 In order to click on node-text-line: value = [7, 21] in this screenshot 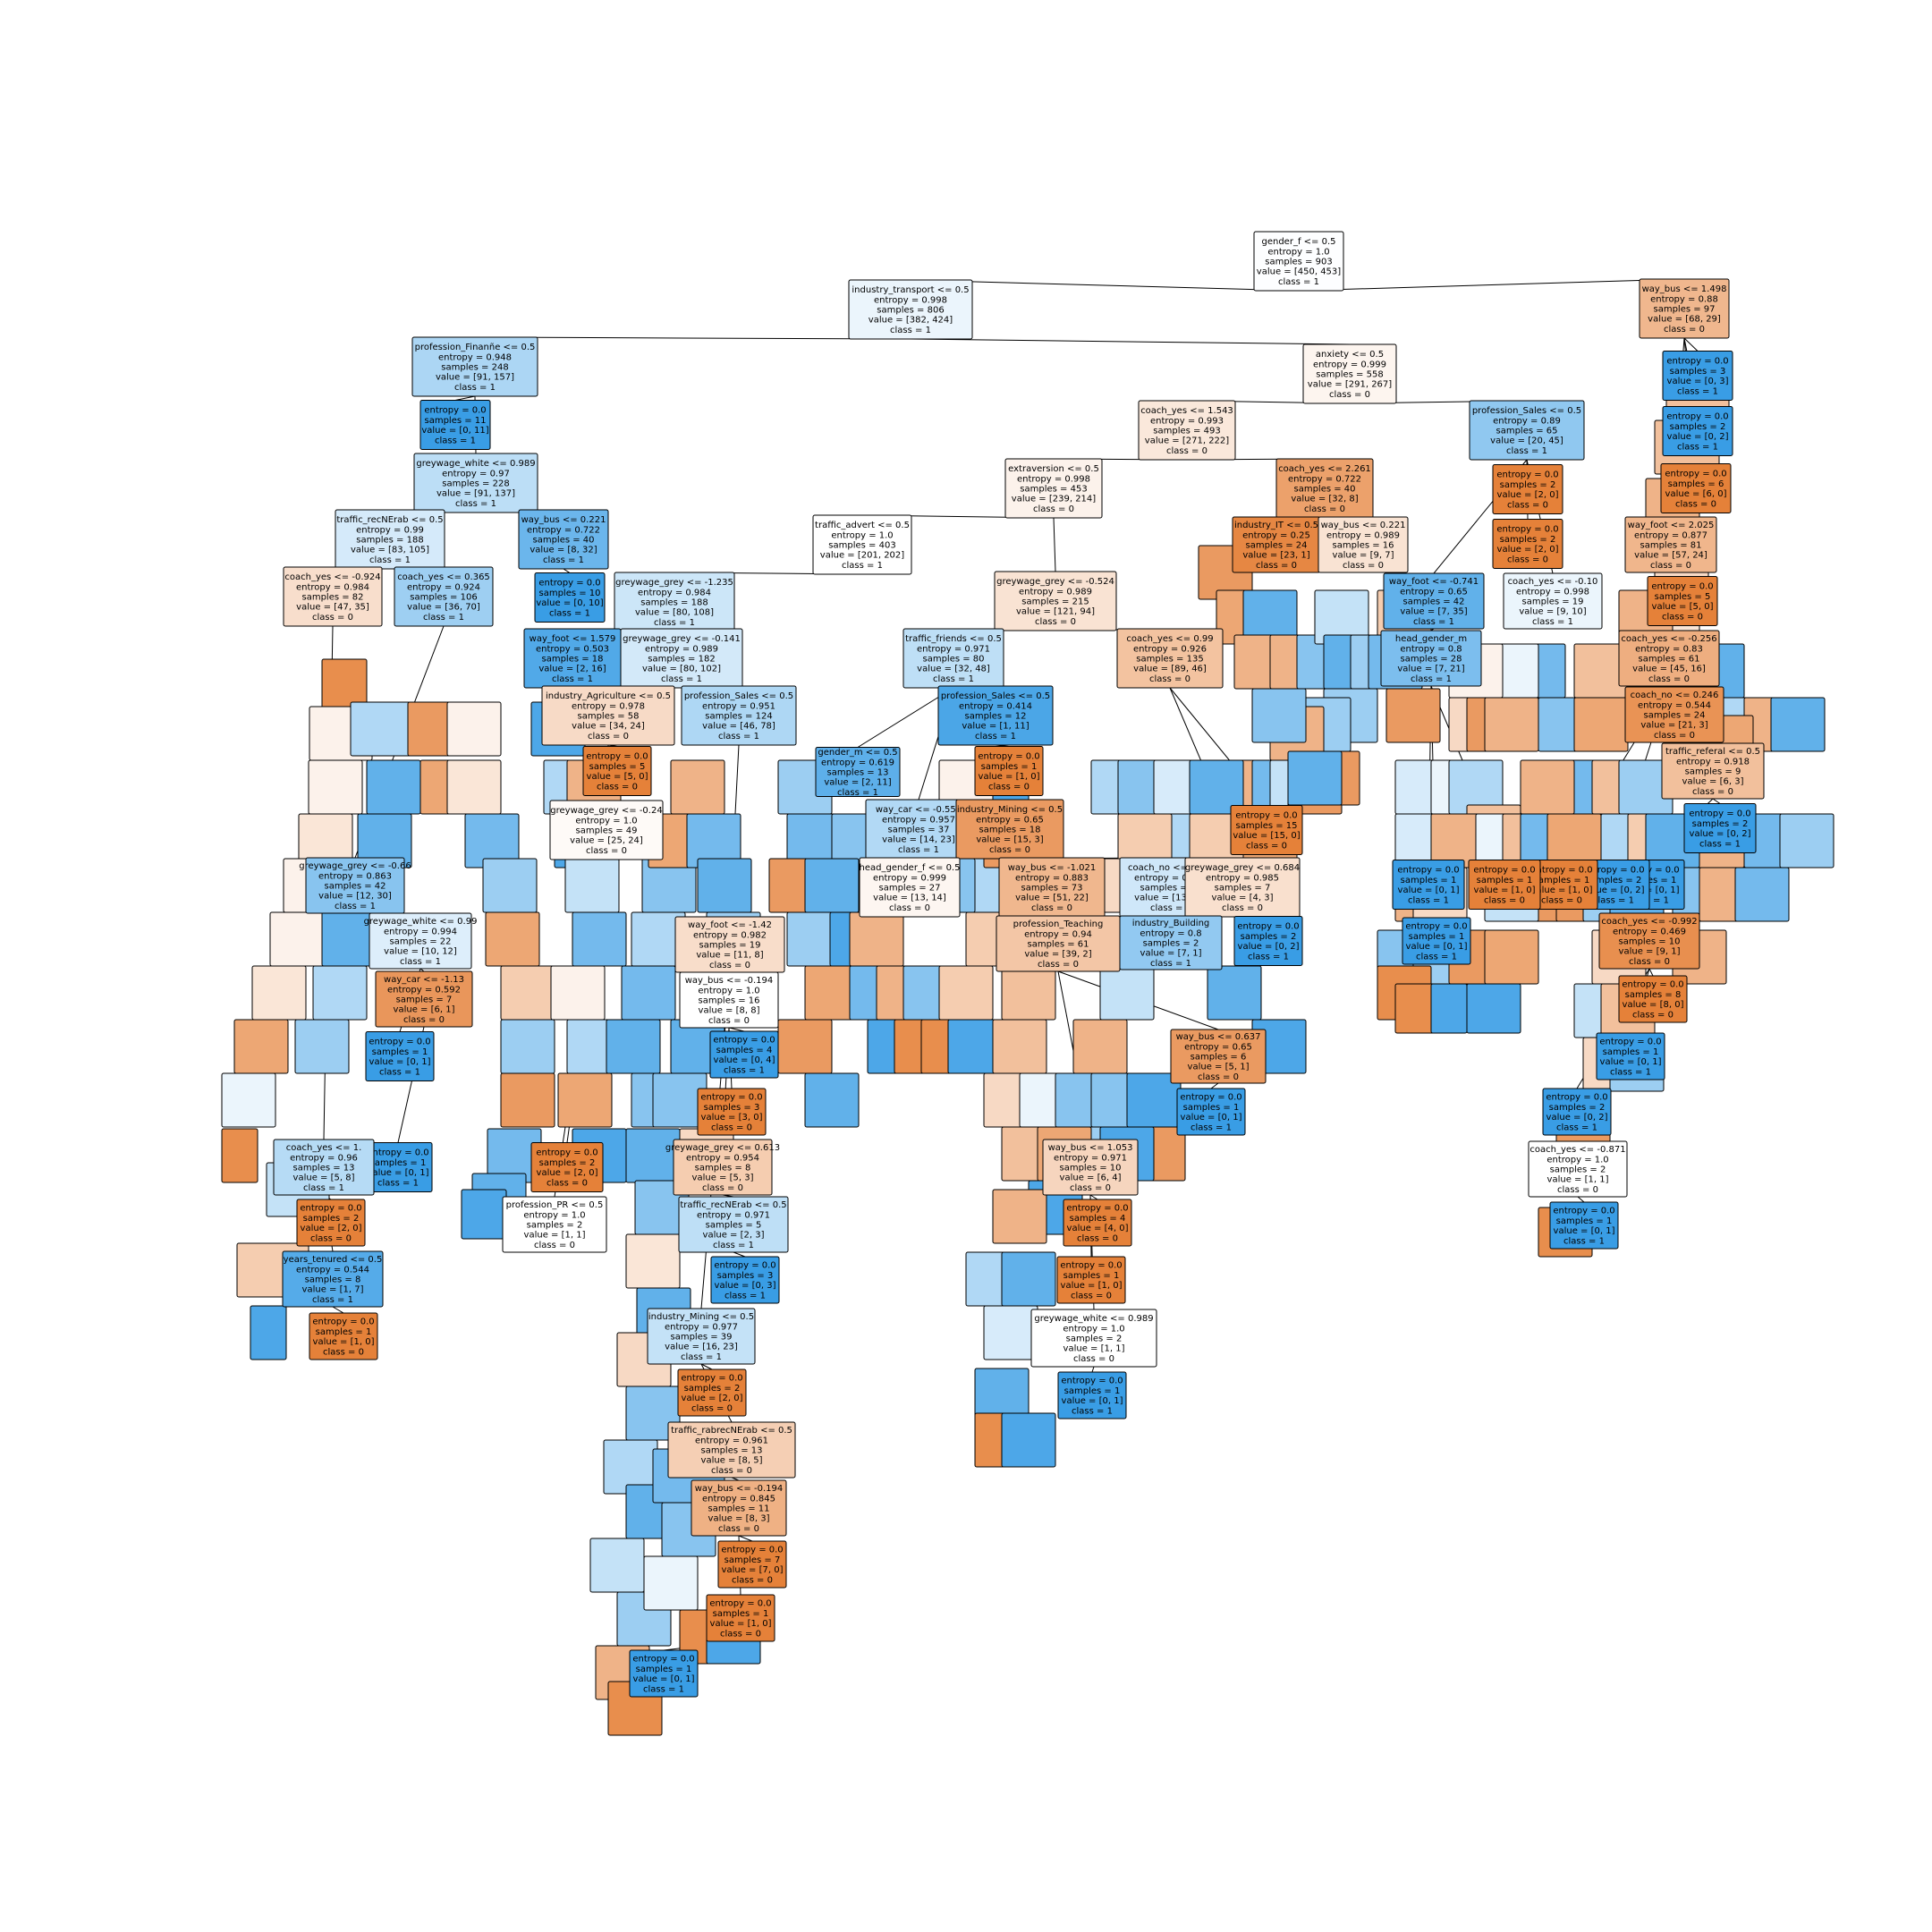, I will do `click(1430, 669)`.